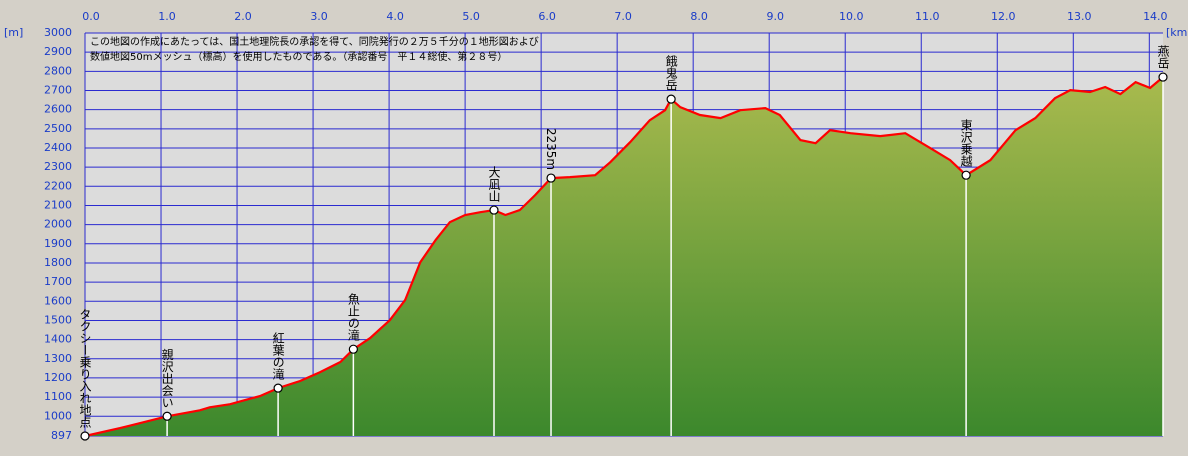 This screenshot has width=1188, height=456. I want to click on waypoint-label: 親沢出会い, so click(167, 378).